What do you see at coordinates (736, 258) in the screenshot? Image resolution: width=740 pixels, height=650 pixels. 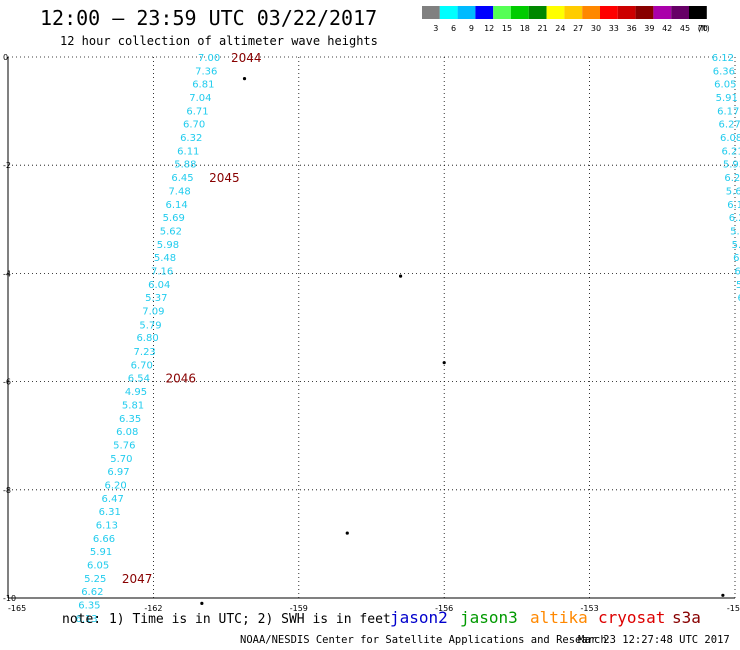 I see `swh-value: 6.02` at bounding box center [736, 258].